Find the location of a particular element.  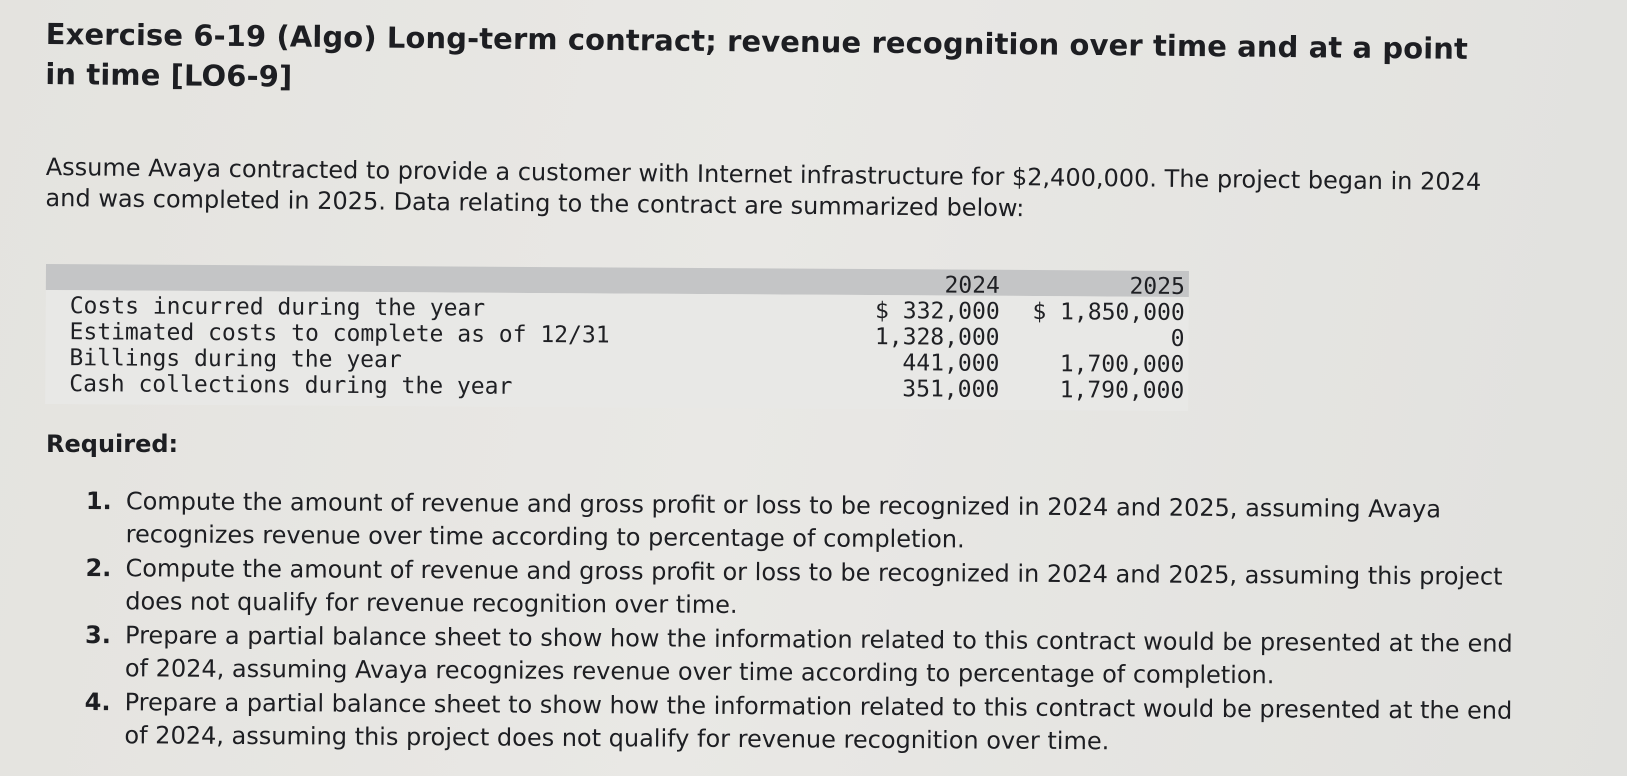

row-value-2024: 1,328,000 is located at coordinates (937, 337).